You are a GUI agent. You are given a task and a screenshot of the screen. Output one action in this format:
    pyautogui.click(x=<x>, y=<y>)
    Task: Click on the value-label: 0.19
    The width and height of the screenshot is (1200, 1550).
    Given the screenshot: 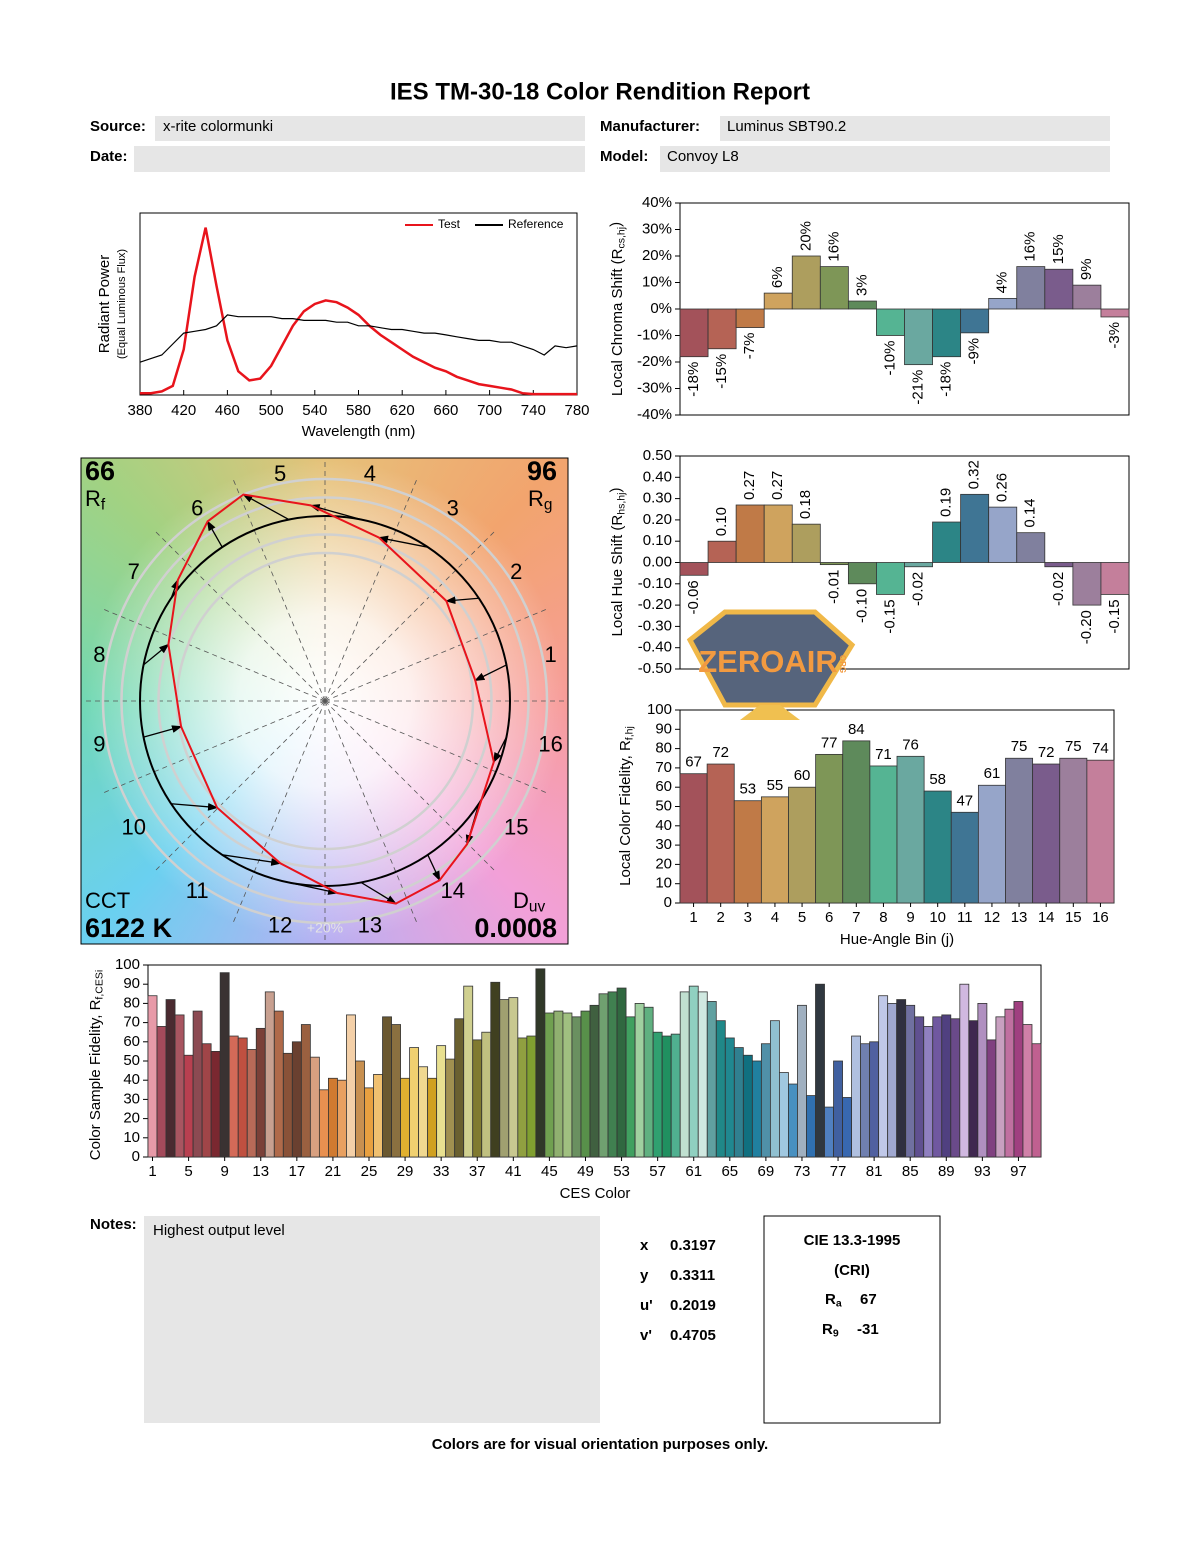 What is the action you would take?
    pyautogui.click(x=946, y=502)
    